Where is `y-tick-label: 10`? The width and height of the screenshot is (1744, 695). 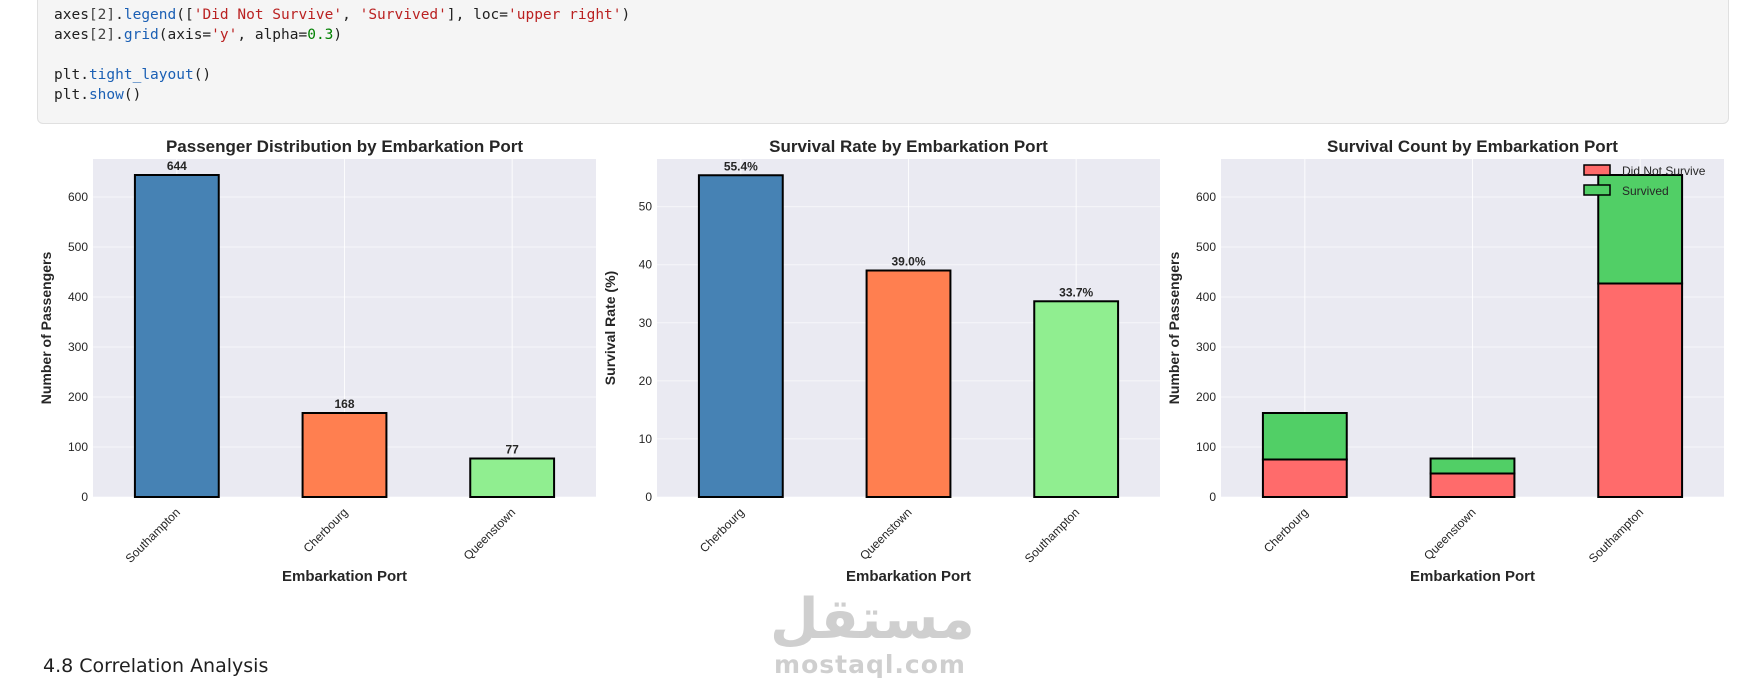 y-tick-label: 10 is located at coordinates (646, 439).